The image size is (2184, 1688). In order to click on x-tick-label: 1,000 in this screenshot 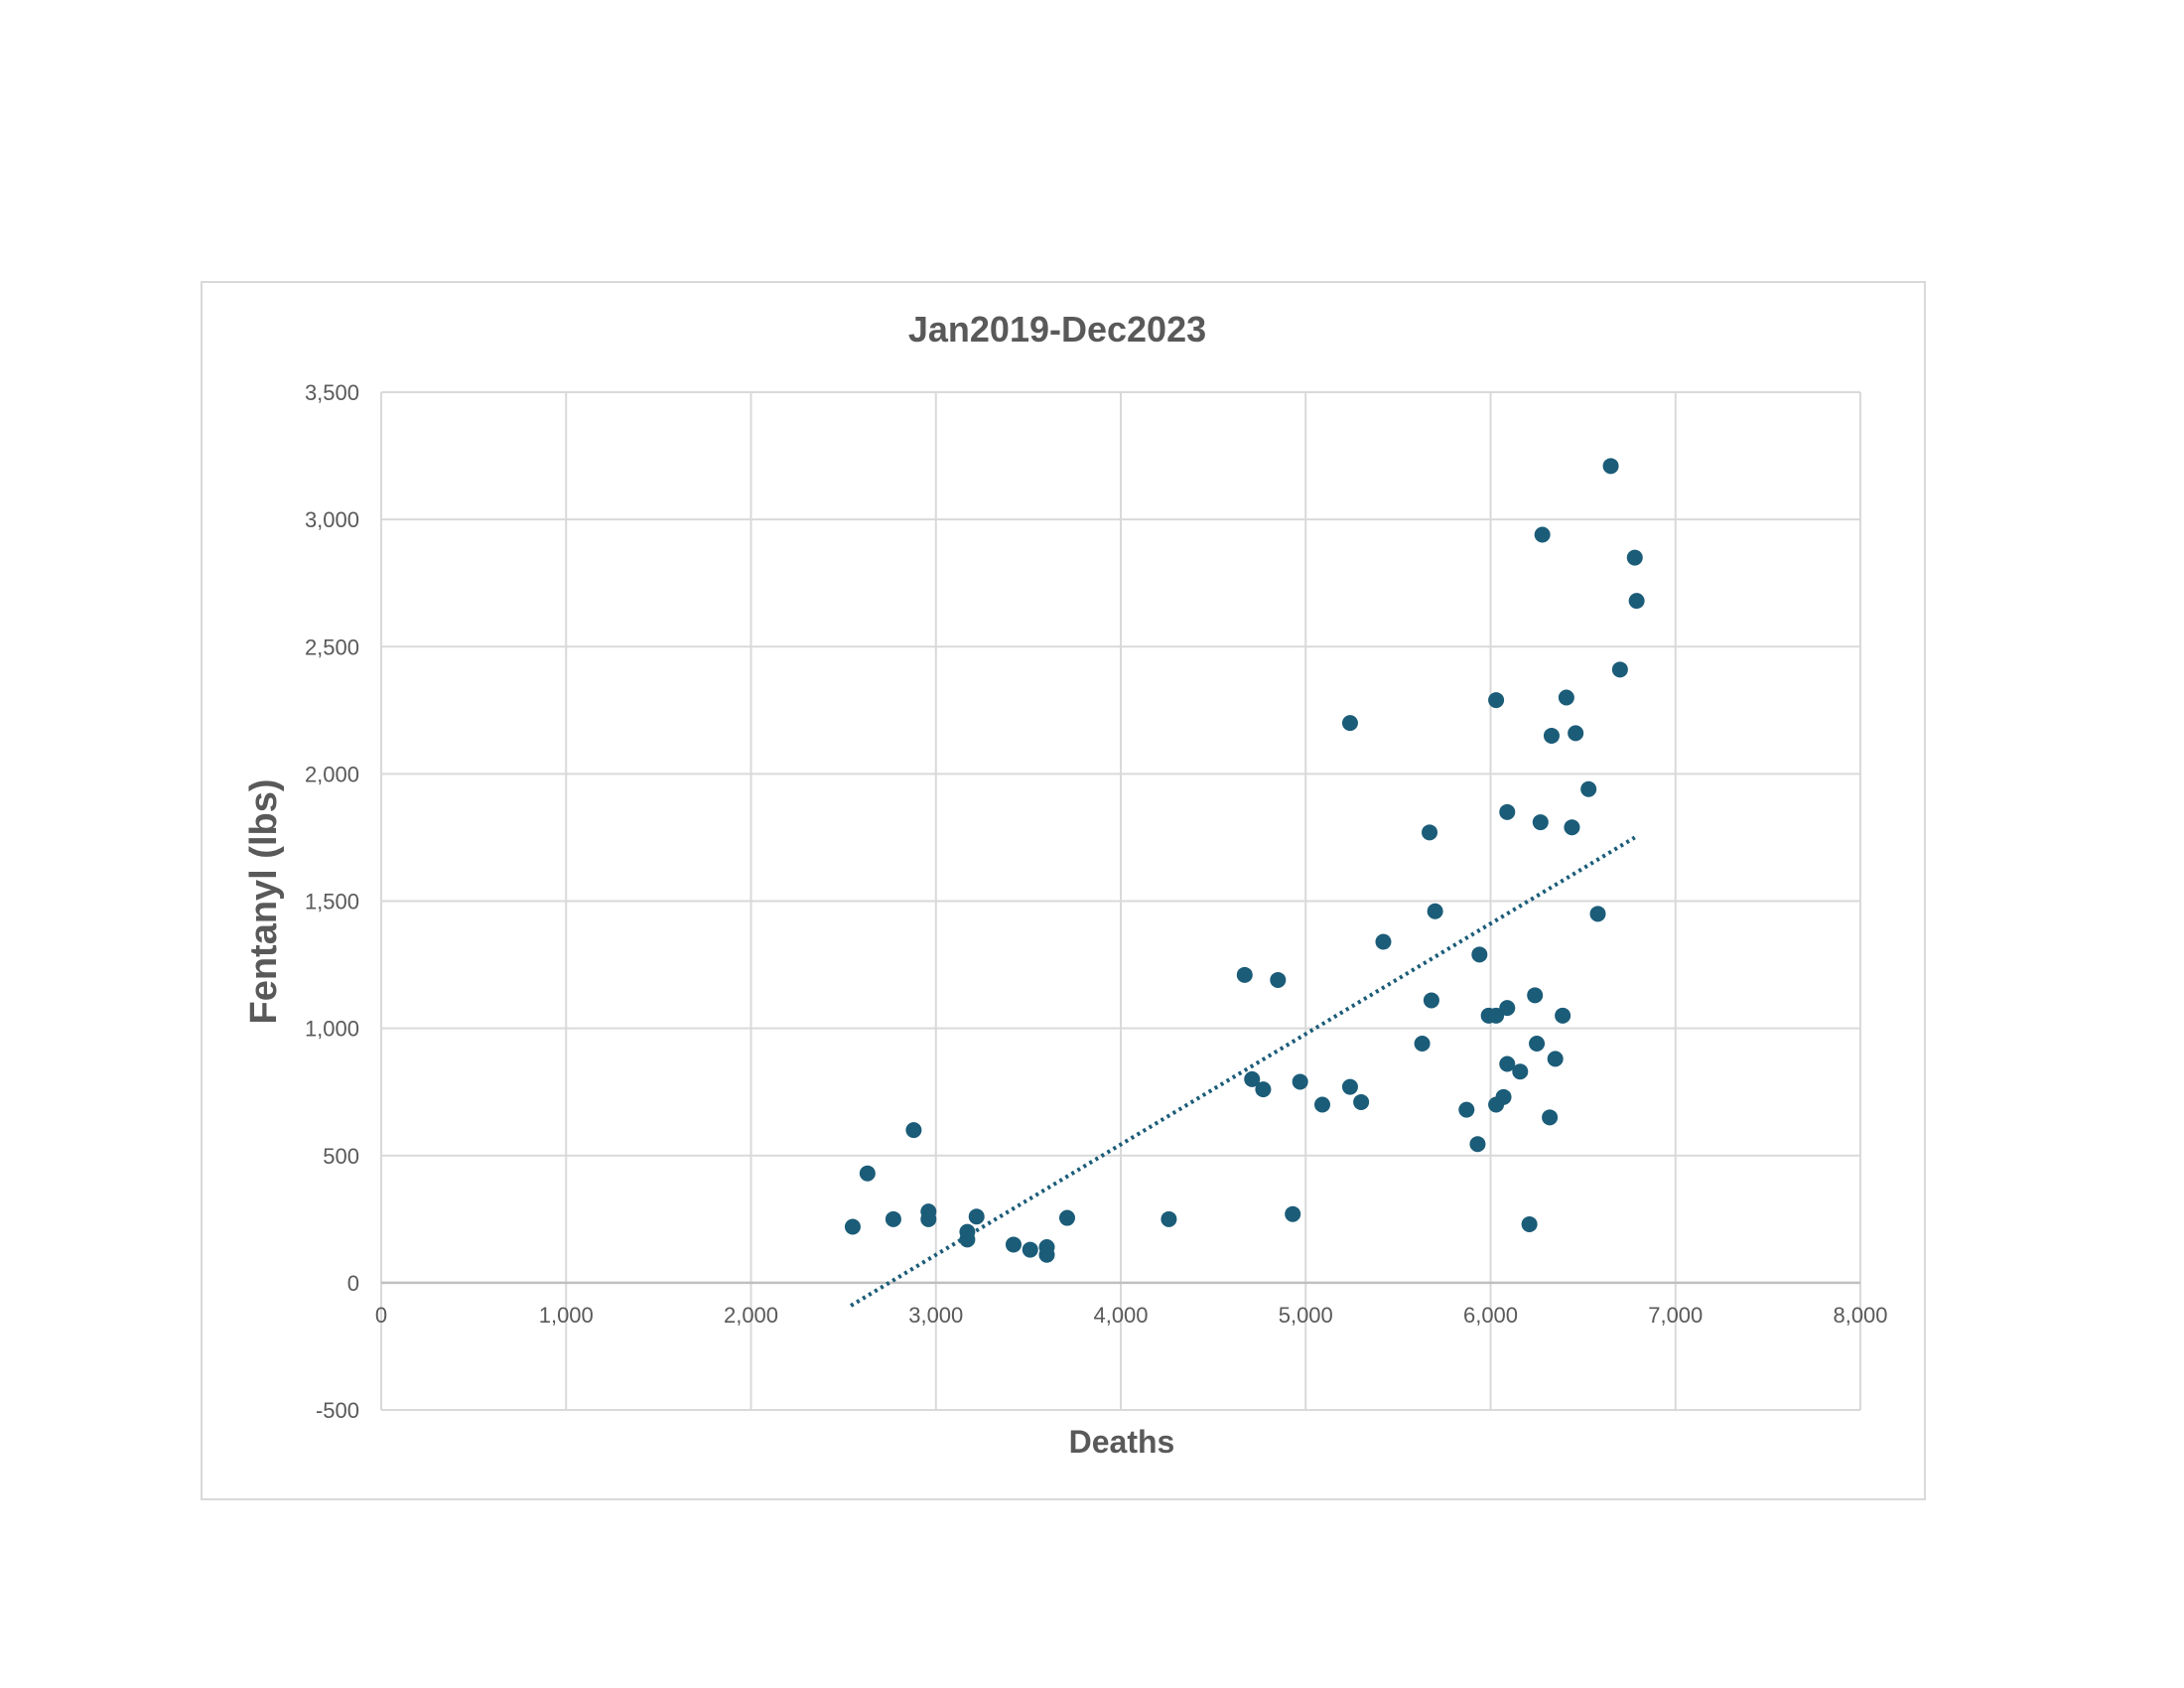, I will do `click(566, 1315)`.